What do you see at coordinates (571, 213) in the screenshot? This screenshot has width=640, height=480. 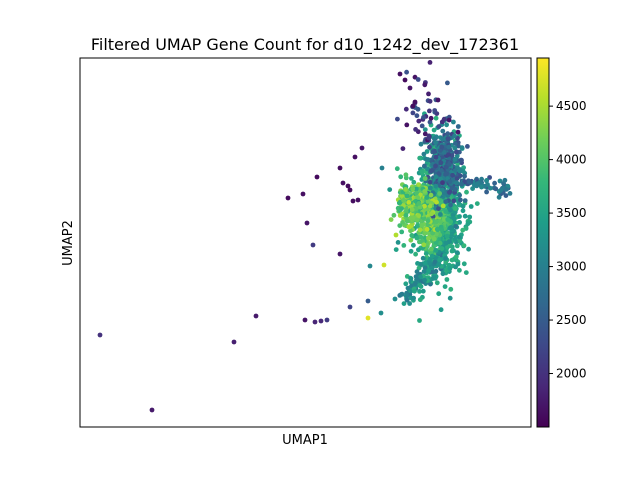 I see `colorbar-tick-label: 3500` at bounding box center [571, 213].